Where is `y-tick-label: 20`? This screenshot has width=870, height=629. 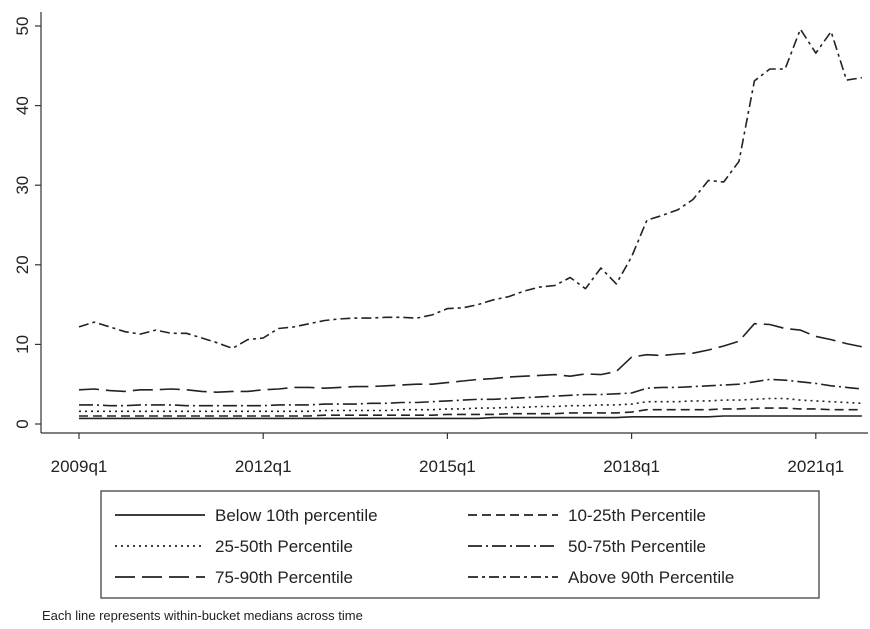
y-tick-label: 20 is located at coordinates (22, 264).